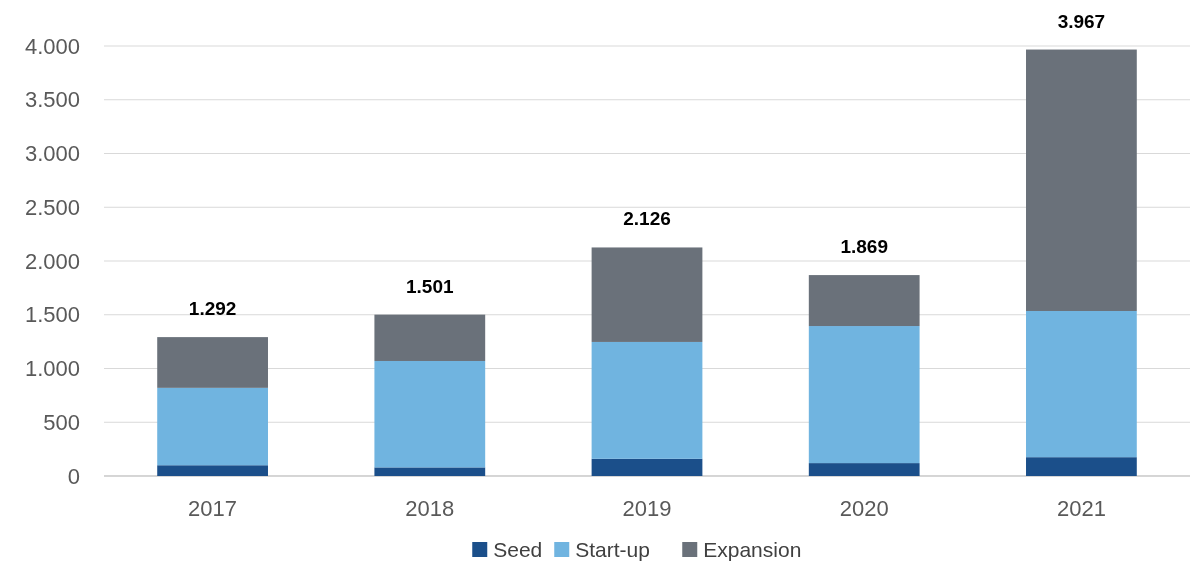 The width and height of the screenshot is (1194, 571). I want to click on total-label: 1.501, so click(430, 286).